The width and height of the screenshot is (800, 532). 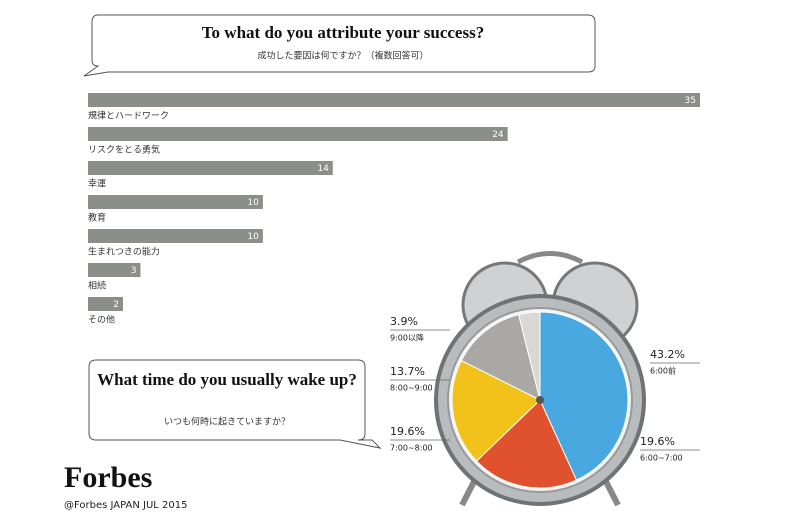 I want to click on category-label: 6:00~7:00, so click(x=661, y=458).